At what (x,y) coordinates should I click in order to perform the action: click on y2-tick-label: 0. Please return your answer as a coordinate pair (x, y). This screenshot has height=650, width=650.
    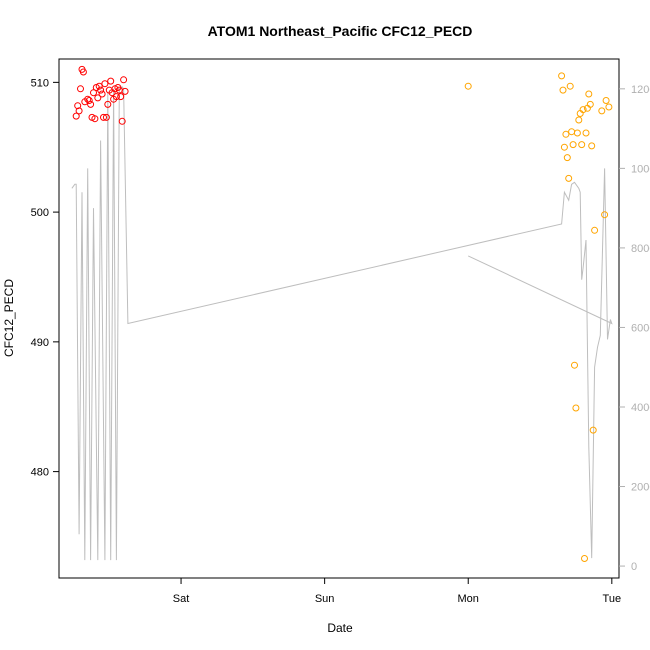
    Looking at the image, I should click on (634, 567).